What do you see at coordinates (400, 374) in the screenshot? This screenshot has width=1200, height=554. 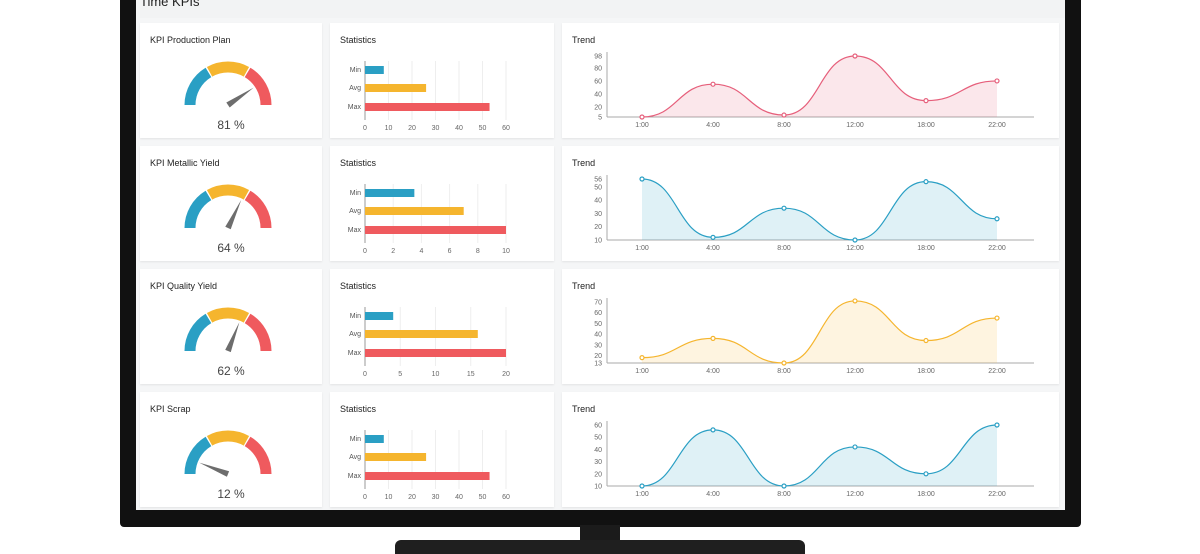 I see `x-tick-label: 5` at bounding box center [400, 374].